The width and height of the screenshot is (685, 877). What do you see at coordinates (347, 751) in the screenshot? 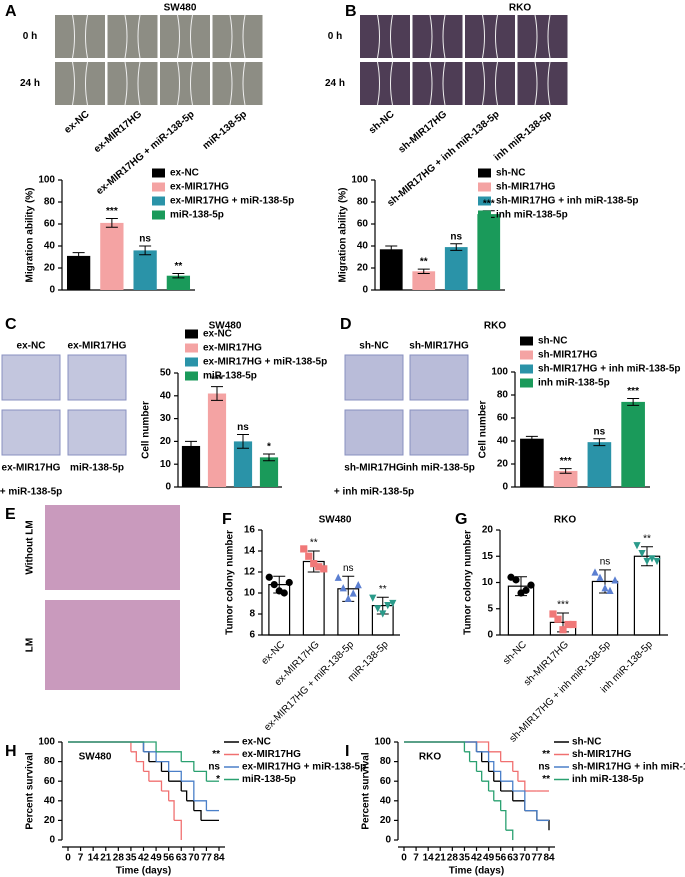
I see `panel-letter: I` at bounding box center [347, 751].